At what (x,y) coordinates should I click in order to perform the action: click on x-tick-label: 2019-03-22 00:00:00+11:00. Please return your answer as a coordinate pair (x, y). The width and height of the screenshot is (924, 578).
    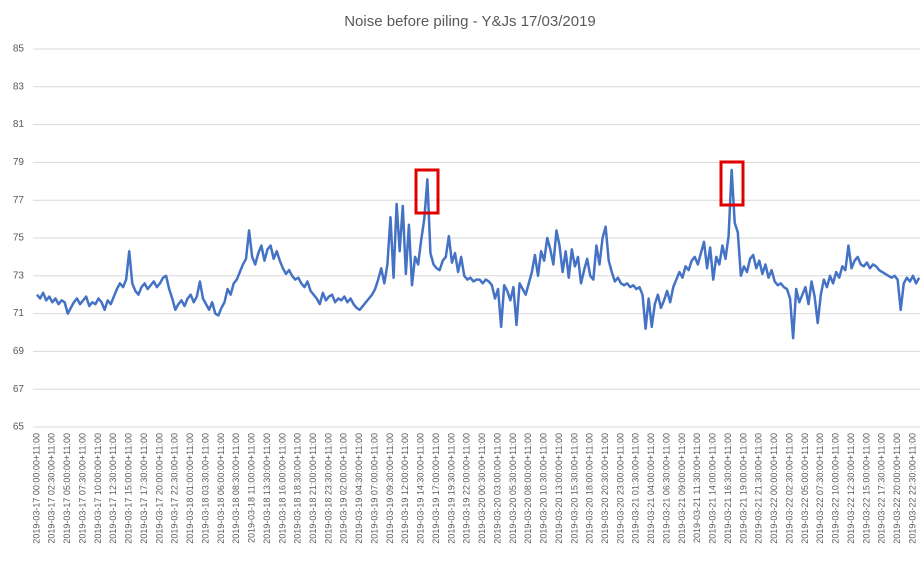
    Looking at the image, I should click on (774, 488).